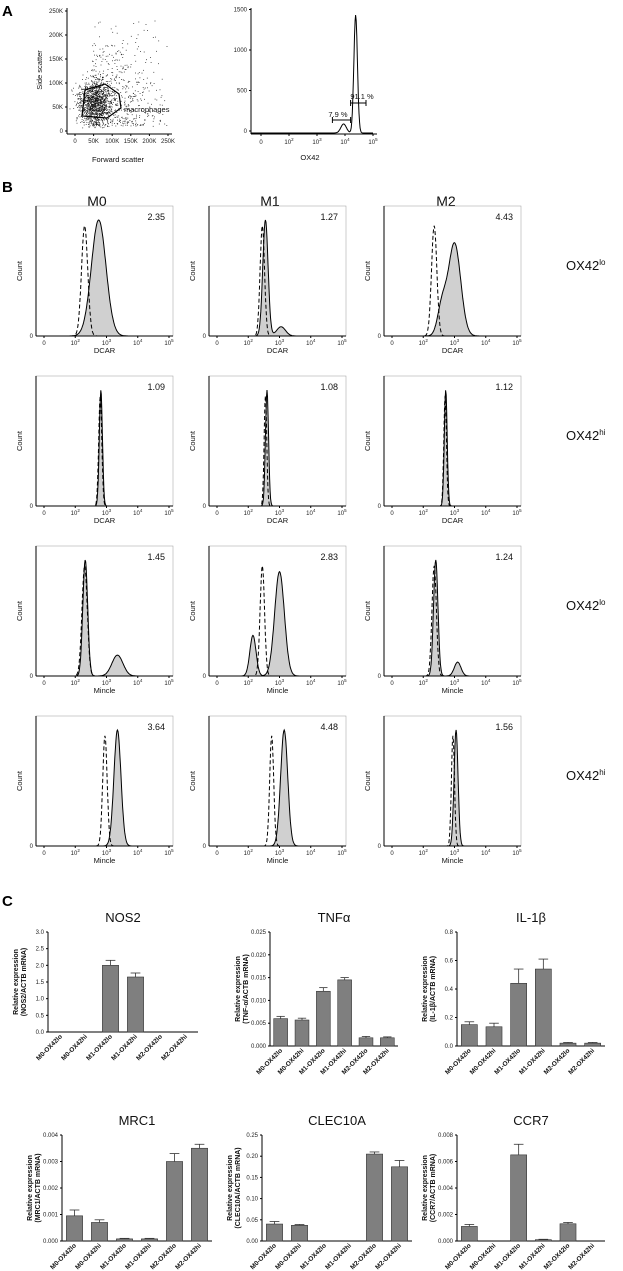 Image resolution: width=623 pixels, height=1271 pixels. Describe the element at coordinates (531, 917) in the screenshot. I see `chart-title: IL-1β` at that location.